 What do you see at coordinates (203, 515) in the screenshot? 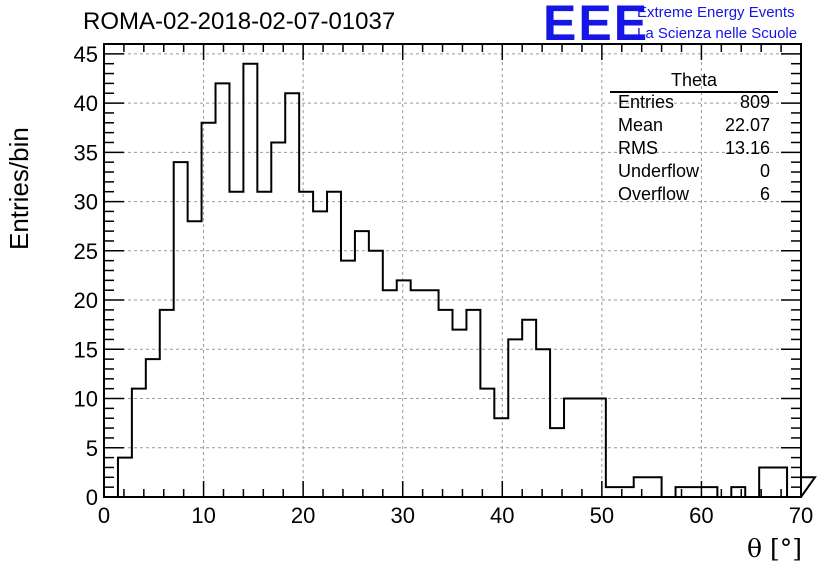
I see `x-tick-label: 10` at bounding box center [203, 515].